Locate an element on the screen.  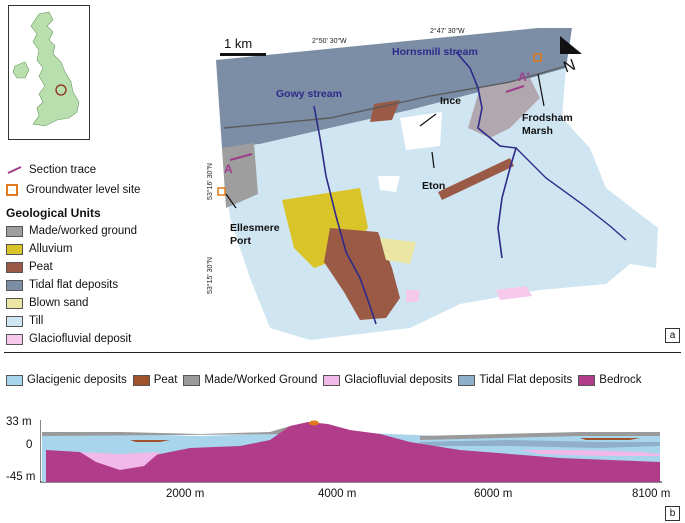
section-legend-item: Made/Worked Ground is located at coordinates (250, 380).